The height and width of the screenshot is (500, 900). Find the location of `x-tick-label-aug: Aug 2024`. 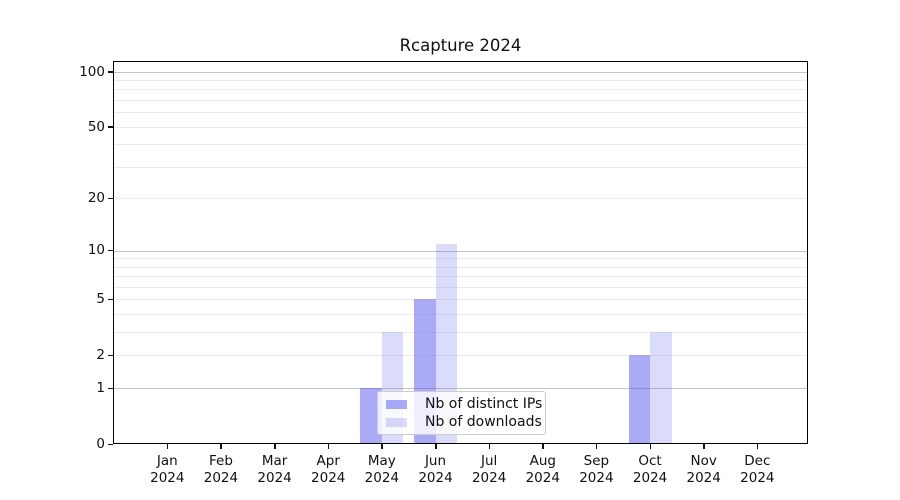

x-tick-label-aug: Aug 2024 is located at coordinates (542, 469).